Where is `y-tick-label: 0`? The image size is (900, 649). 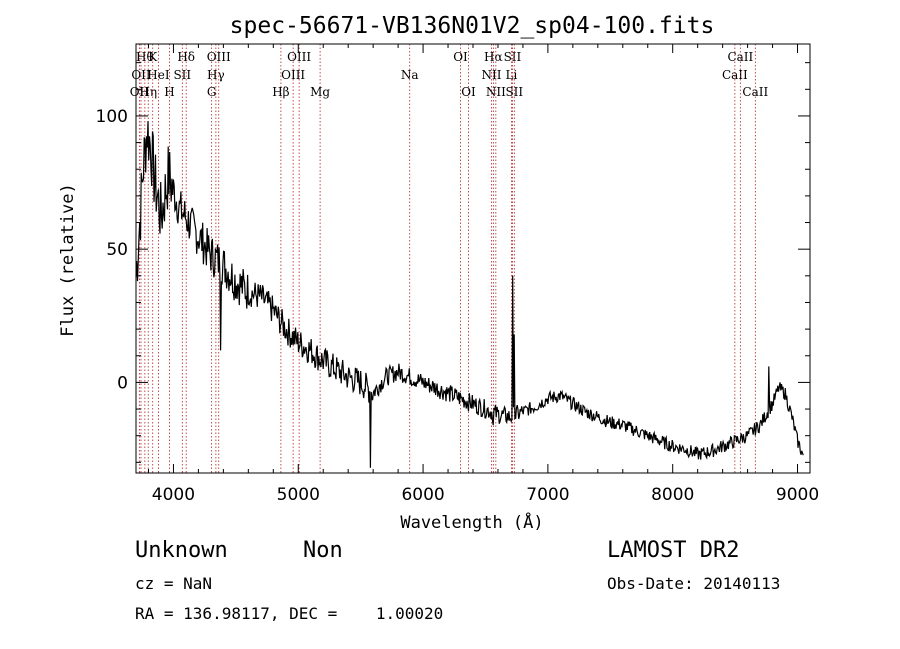 y-tick-label: 0 is located at coordinates (122, 383).